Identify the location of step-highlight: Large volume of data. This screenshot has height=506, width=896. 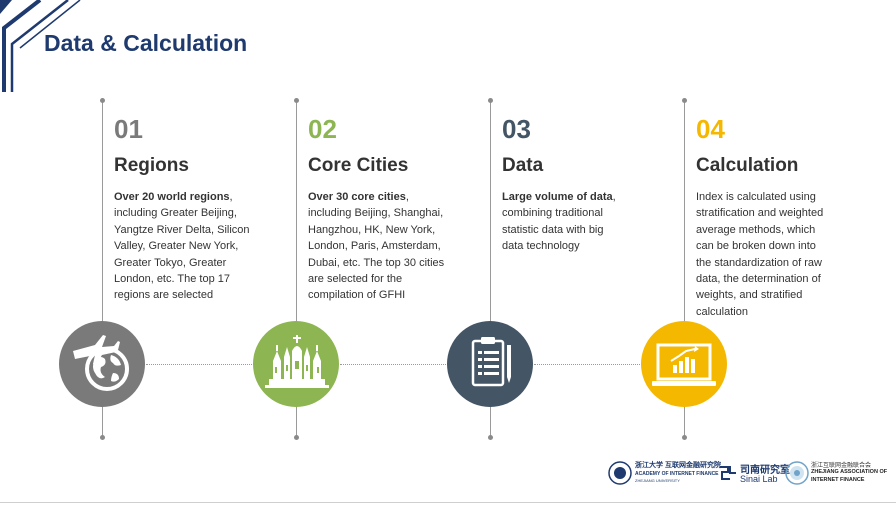
(557, 197).